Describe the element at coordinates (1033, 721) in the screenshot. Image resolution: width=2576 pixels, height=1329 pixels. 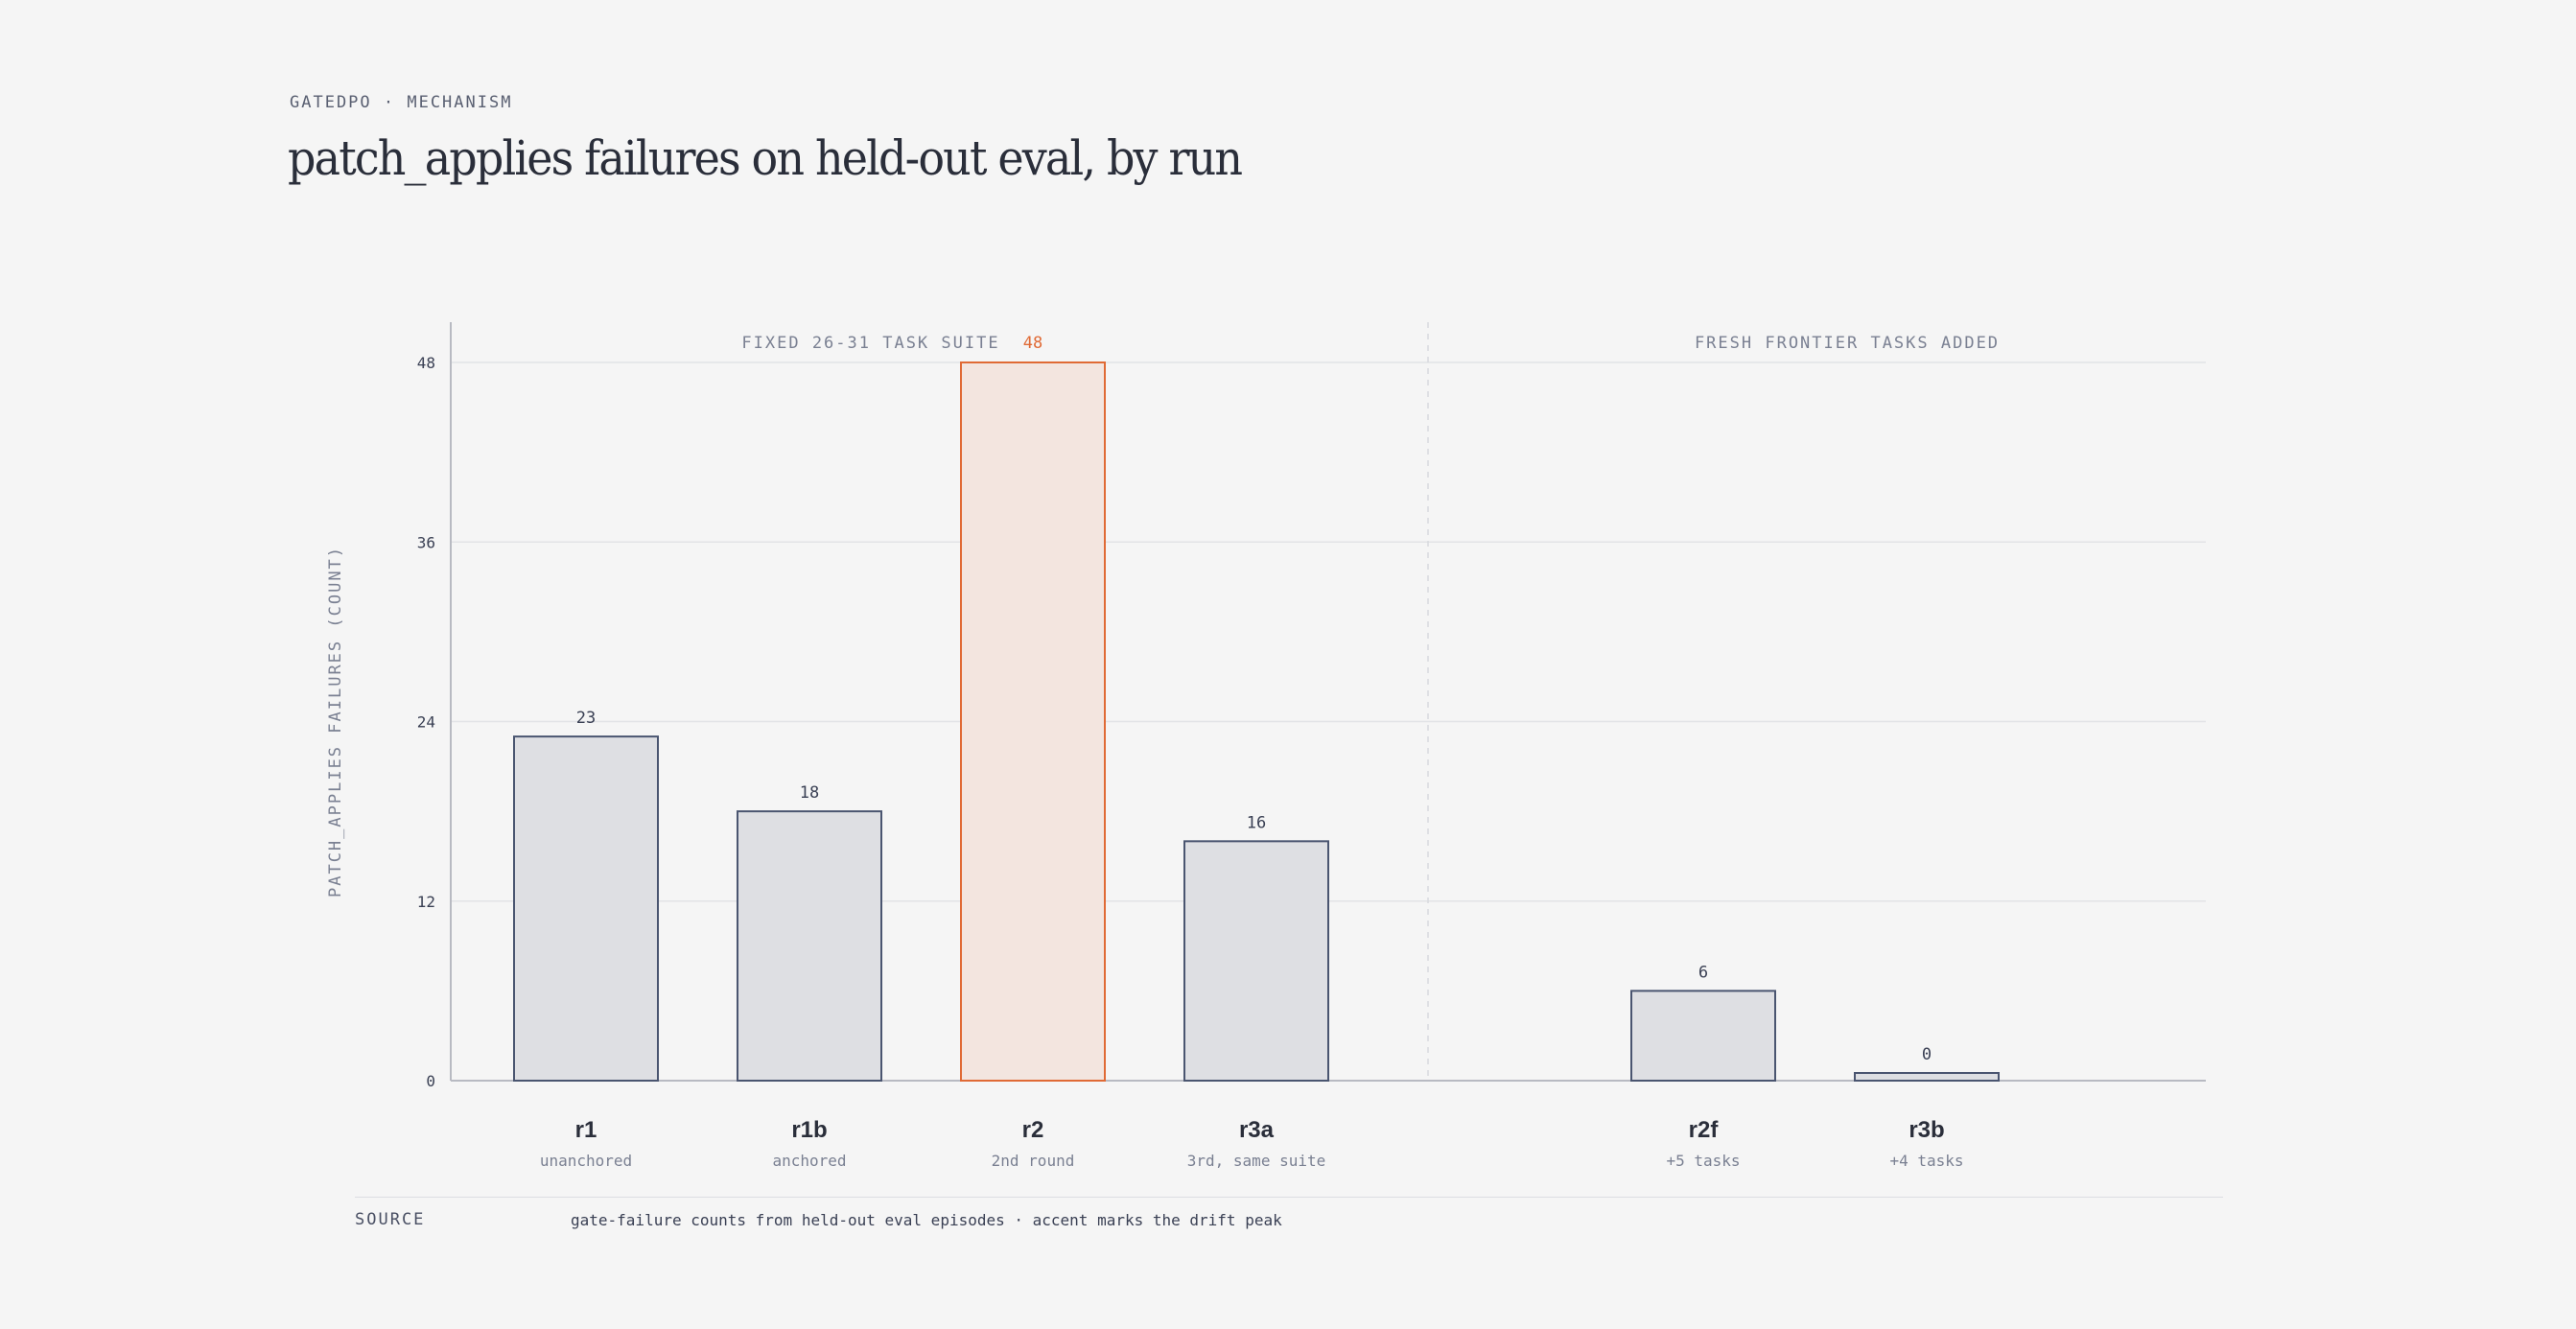
I see `bar-r2` at that location.